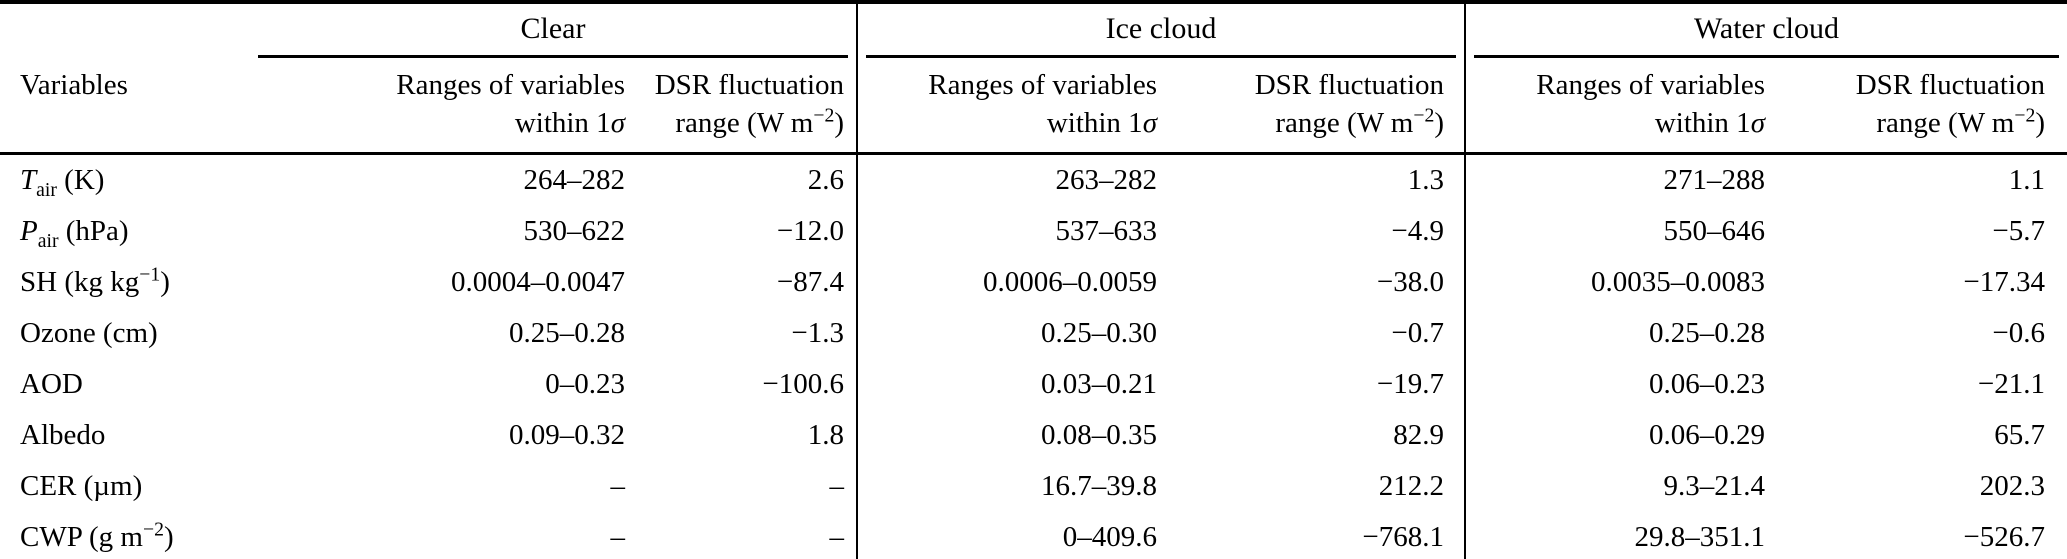 The width and height of the screenshot is (2067, 559). What do you see at coordinates (74, 233) in the screenshot?
I see `cell-variable: Pair (hPa)` at bounding box center [74, 233].